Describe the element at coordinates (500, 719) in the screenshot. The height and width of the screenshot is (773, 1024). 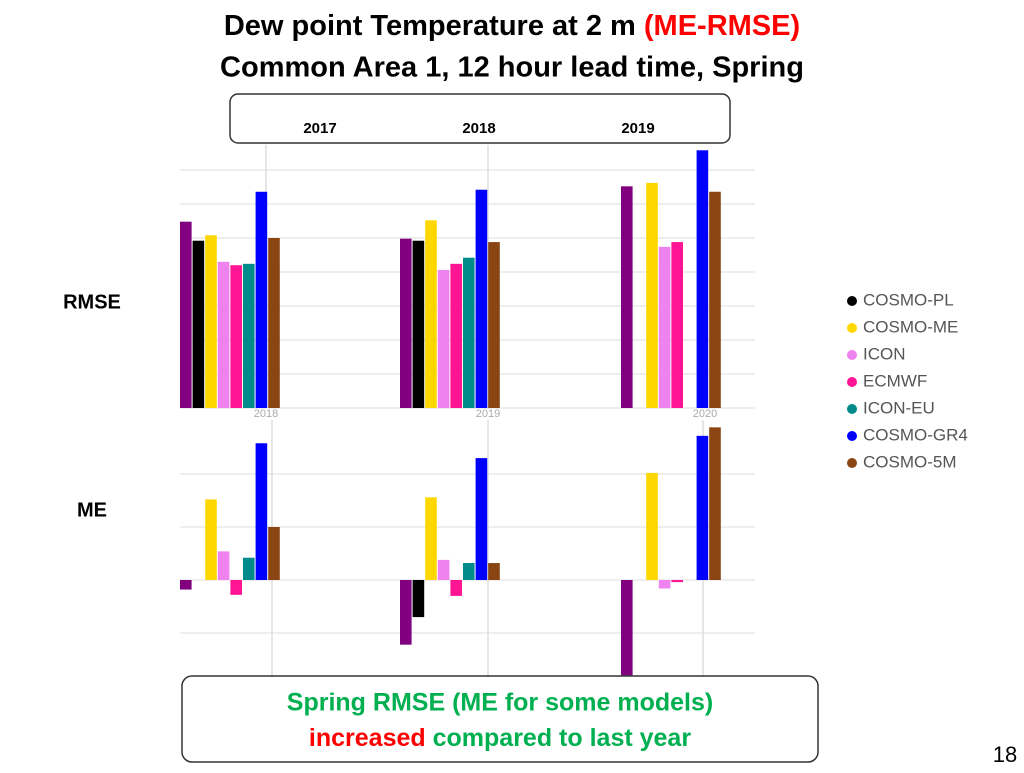
I see `note-box` at that location.